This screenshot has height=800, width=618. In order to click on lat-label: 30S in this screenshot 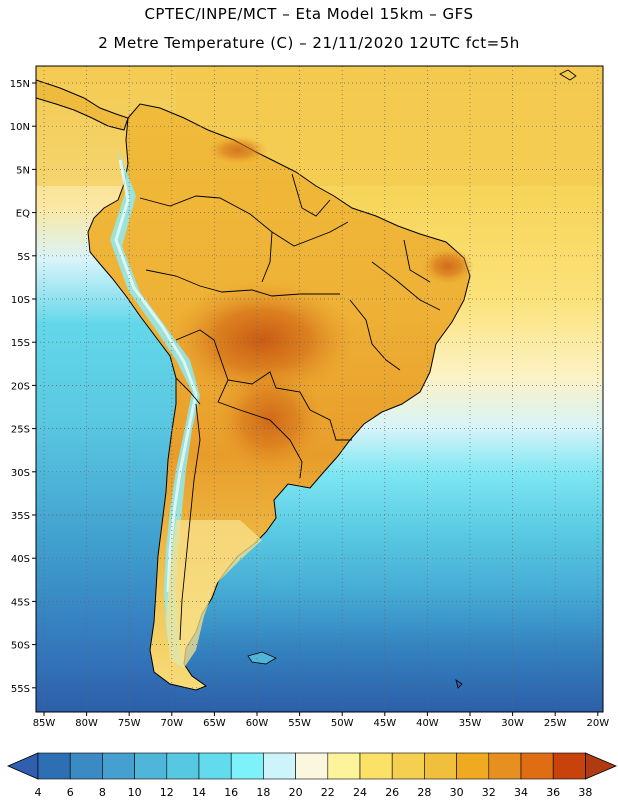, I will do `click(20, 473)`.